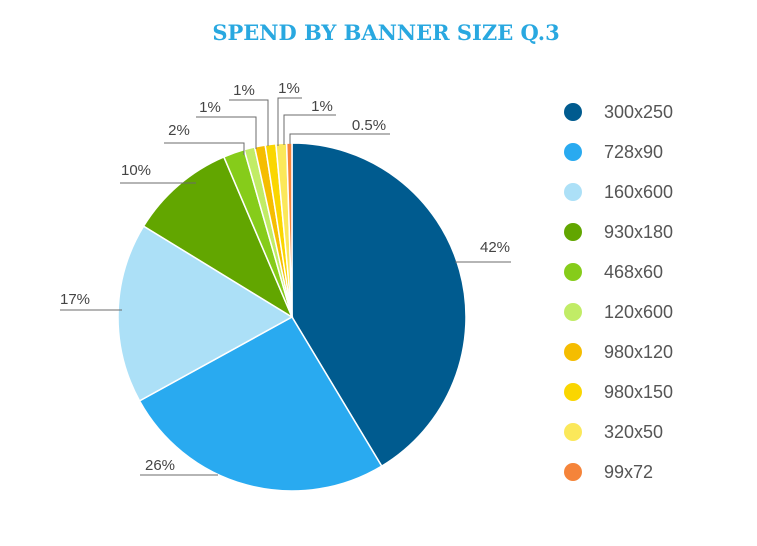 The height and width of the screenshot is (546, 757). Describe the element at coordinates (633, 272) in the screenshot. I see `legend-label-468x60: 468x60` at that location.